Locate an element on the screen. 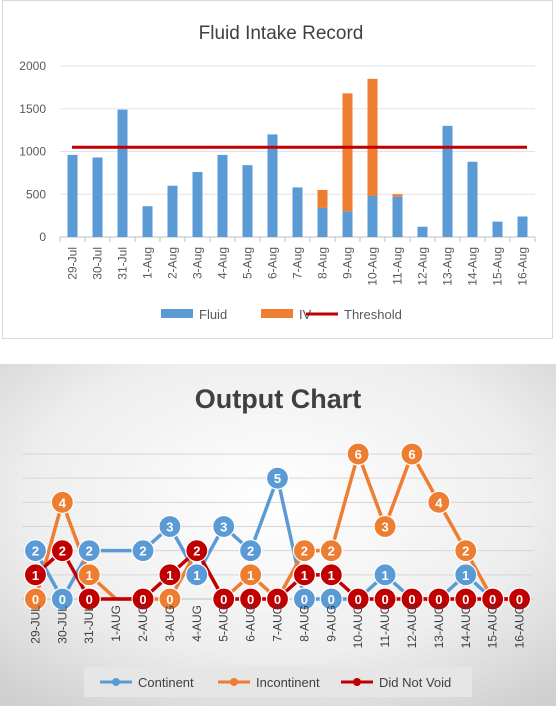 The height and width of the screenshot is (711, 556). legend-swatch-marker is located at coordinates (234, 682).